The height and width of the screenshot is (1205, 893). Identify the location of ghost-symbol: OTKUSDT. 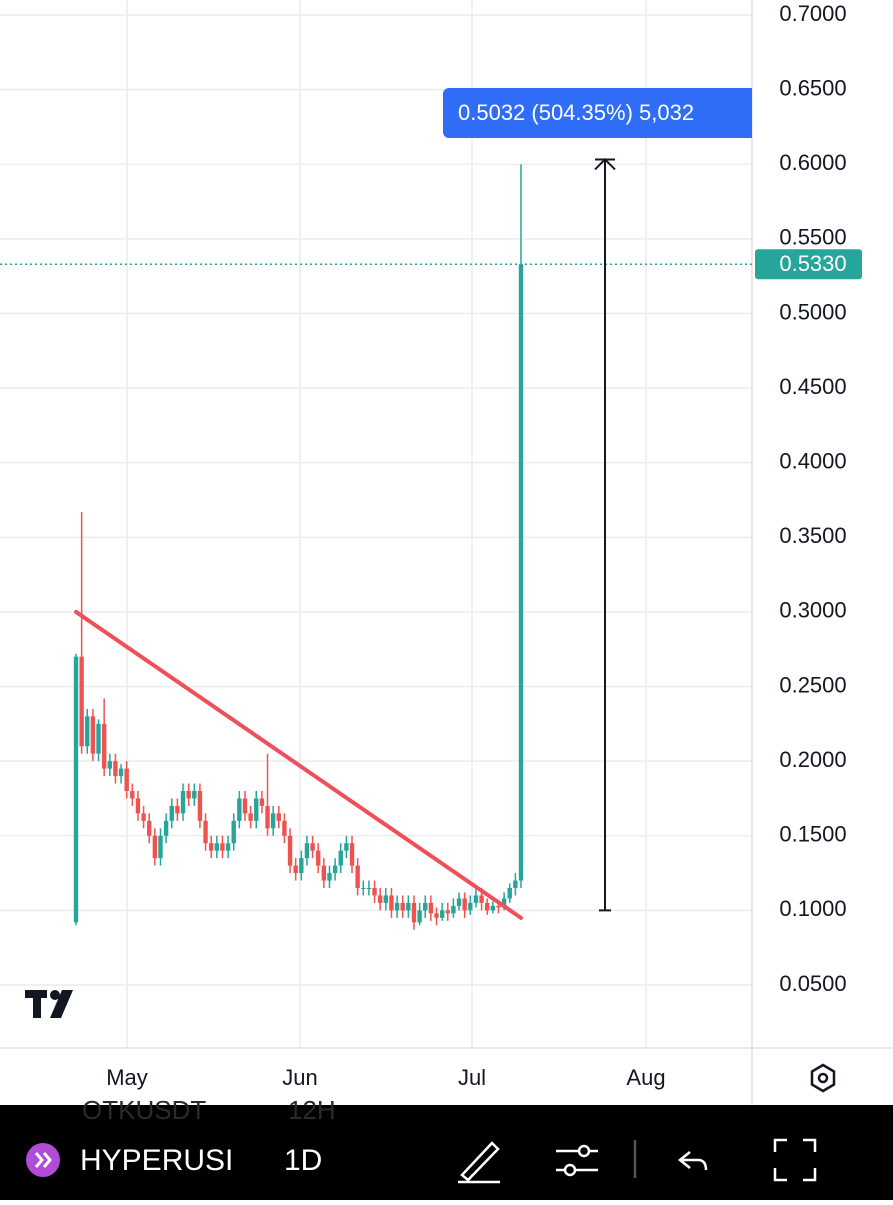
(144, 1110).